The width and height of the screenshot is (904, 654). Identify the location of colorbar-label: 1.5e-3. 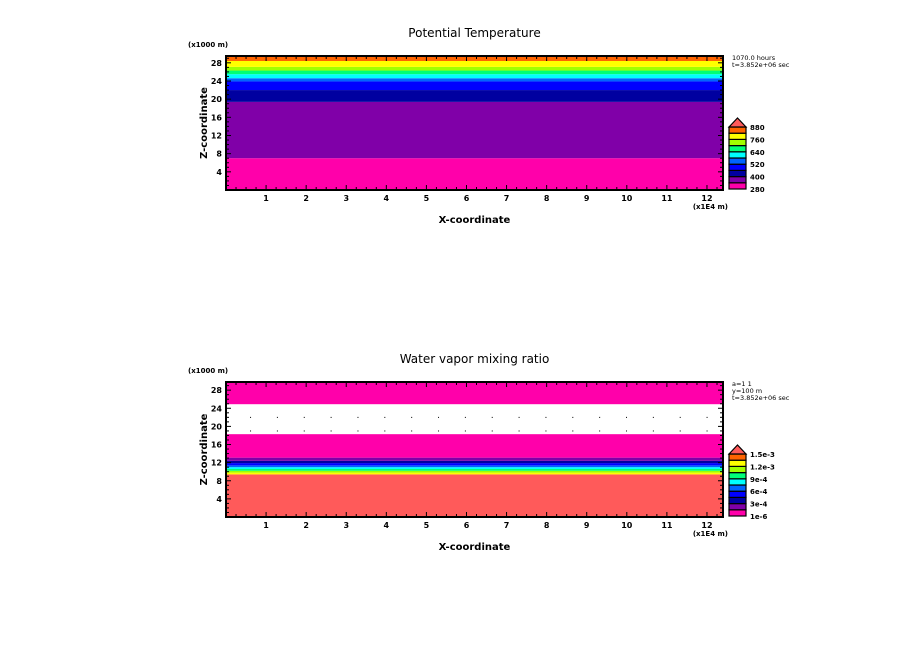
(762, 455).